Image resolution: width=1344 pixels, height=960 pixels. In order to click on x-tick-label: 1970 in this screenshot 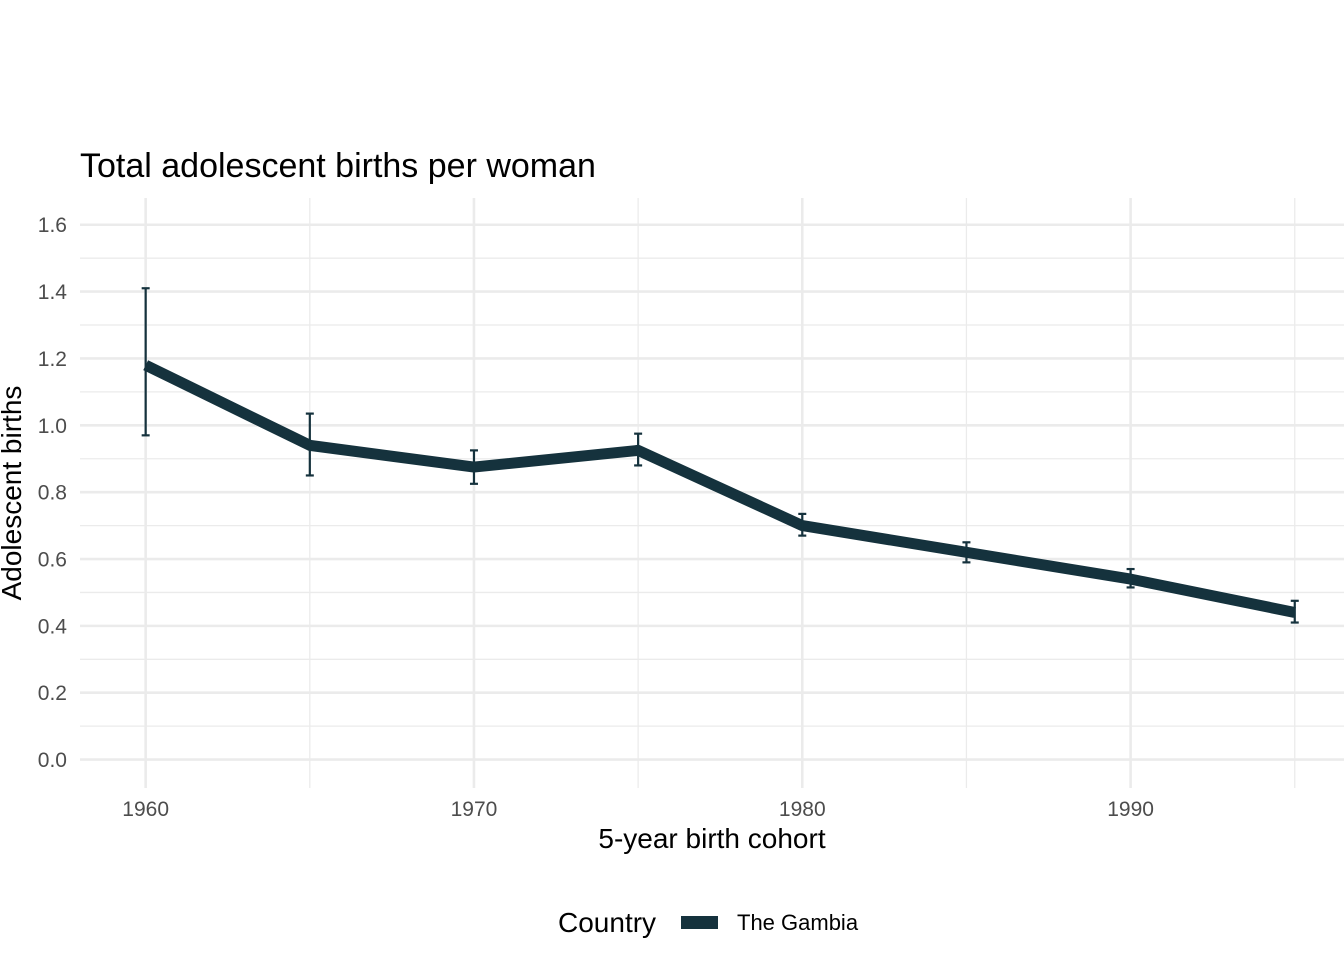, I will do `click(474, 809)`.